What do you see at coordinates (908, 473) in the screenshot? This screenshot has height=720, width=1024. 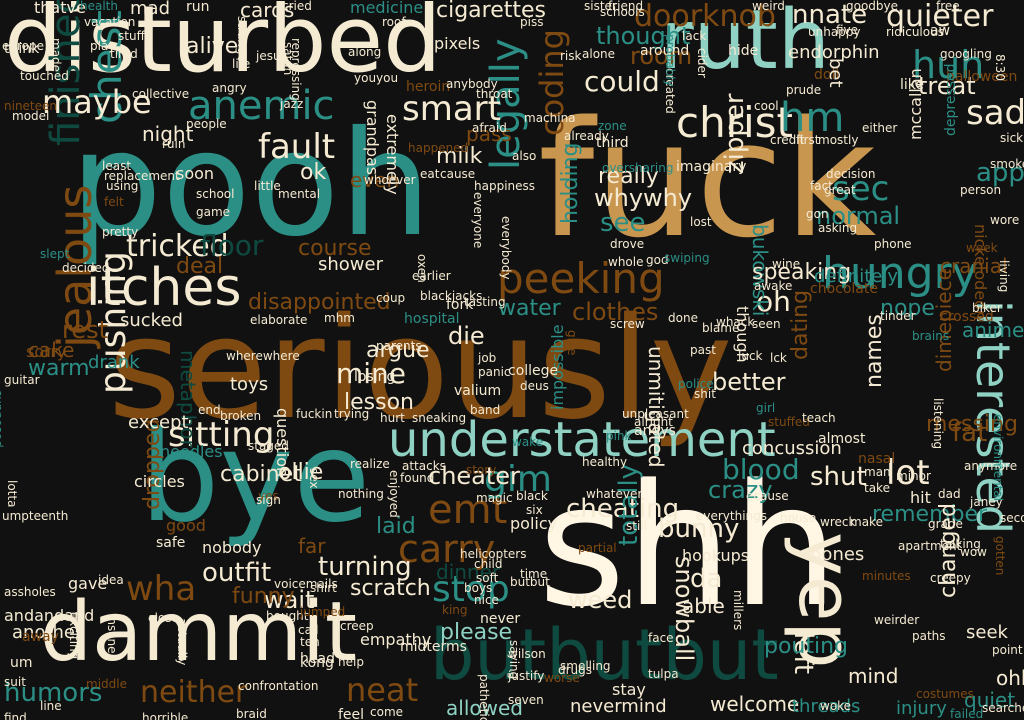 I see `word-lot: lot` at bounding box center [908, 473].